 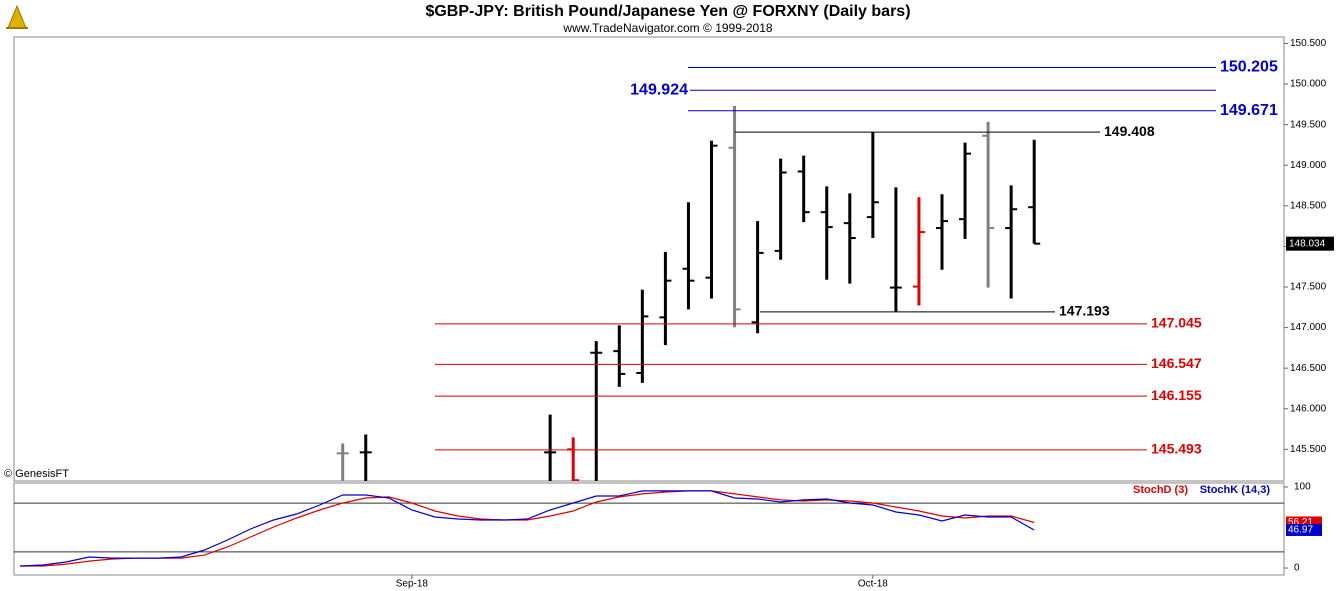 What do you see at coordinates (1249, 110) in the screenshot?
I see `level-label: 149.671` at bounding box center [1249, 110].